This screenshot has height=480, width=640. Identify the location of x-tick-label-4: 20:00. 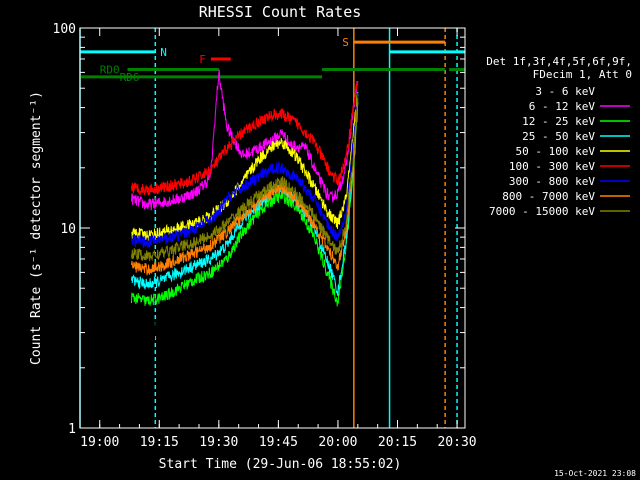
(337, 442).